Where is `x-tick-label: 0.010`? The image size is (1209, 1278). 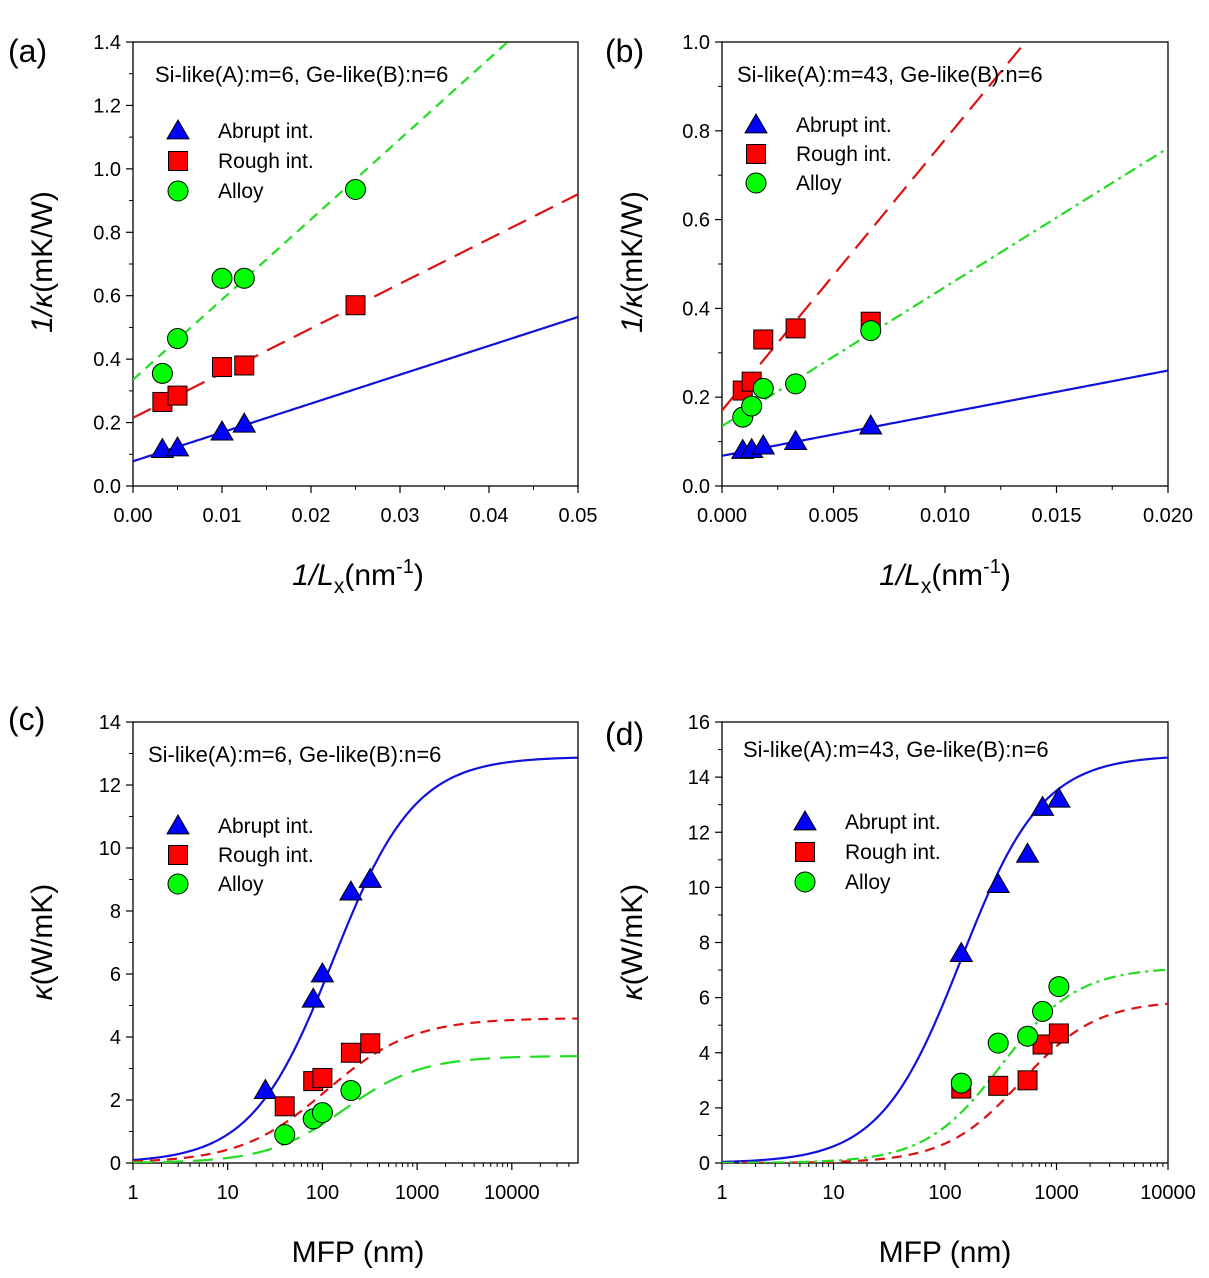 x-tick-label: 0.010 is located at coordinates (945, 516).